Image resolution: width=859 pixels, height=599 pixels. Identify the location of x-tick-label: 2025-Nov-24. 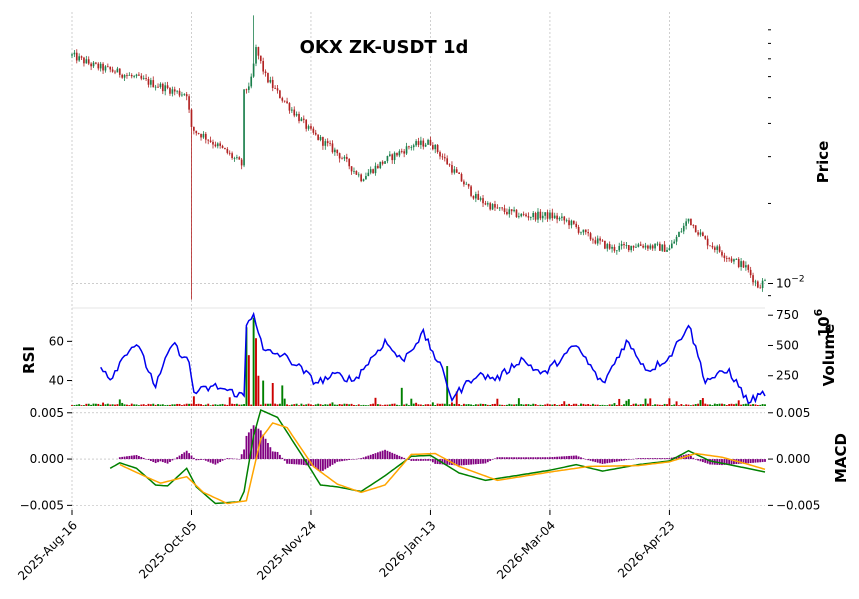
(286, 550).